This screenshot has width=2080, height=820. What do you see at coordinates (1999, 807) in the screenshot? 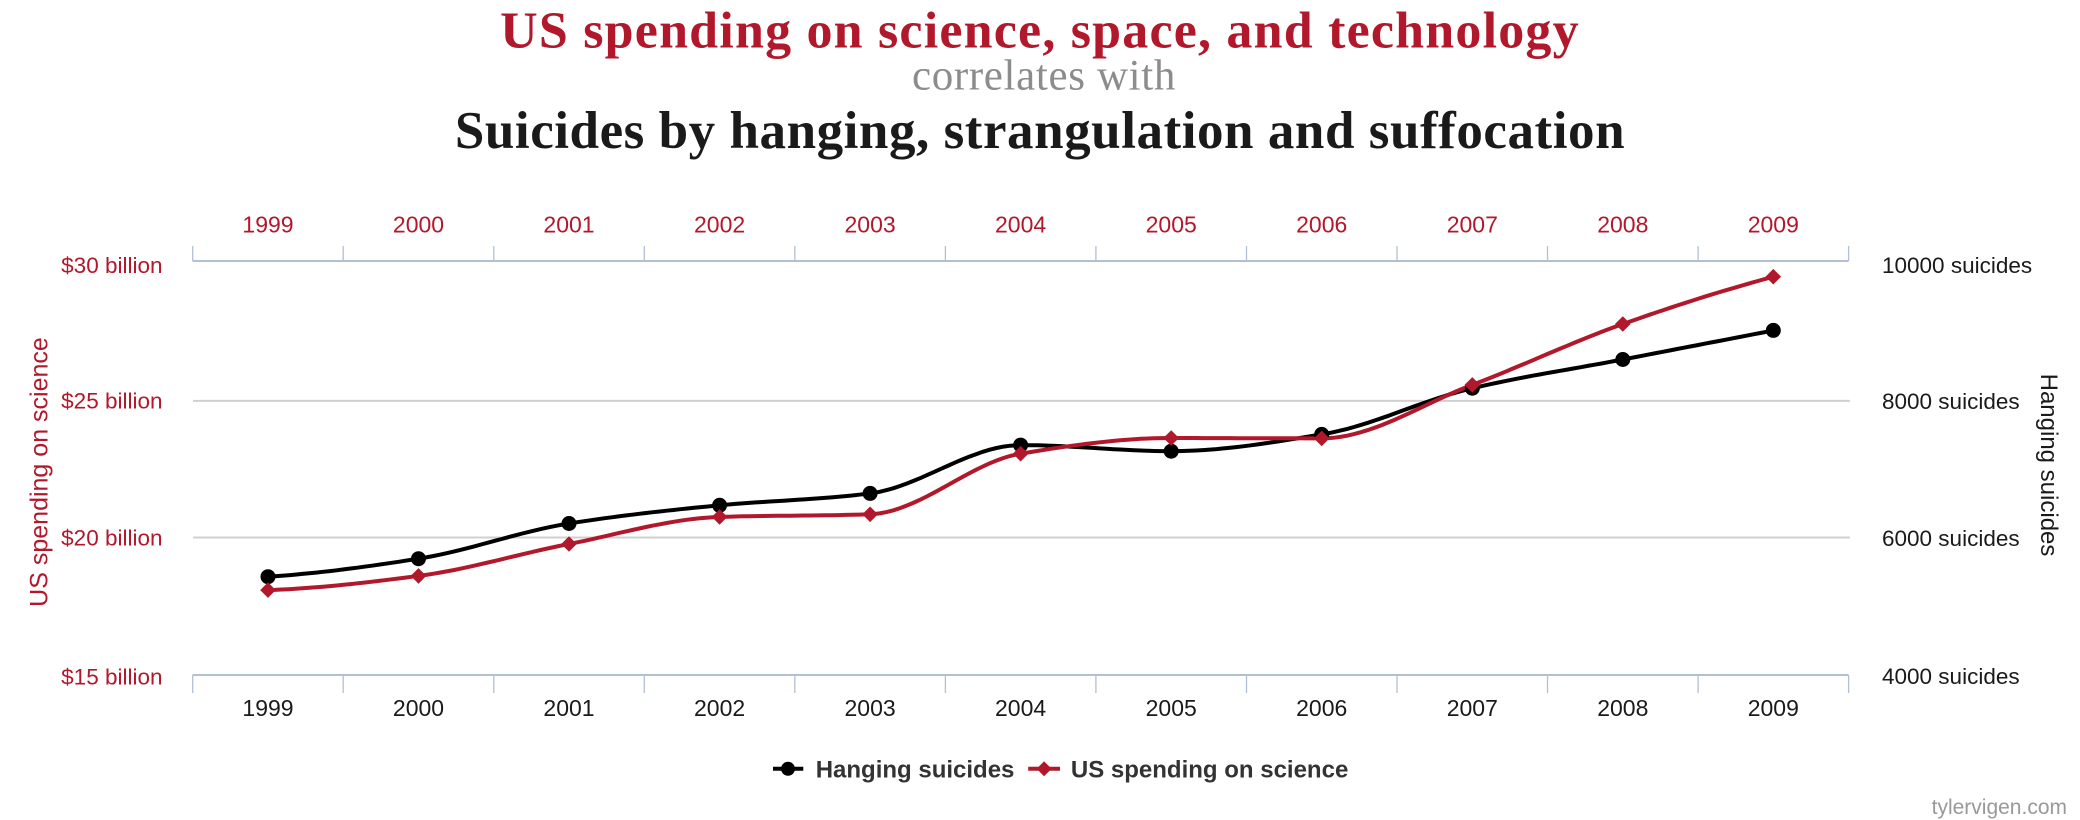
I see `svg-text: tylervigen.com` at bounding box center [1999, 807].